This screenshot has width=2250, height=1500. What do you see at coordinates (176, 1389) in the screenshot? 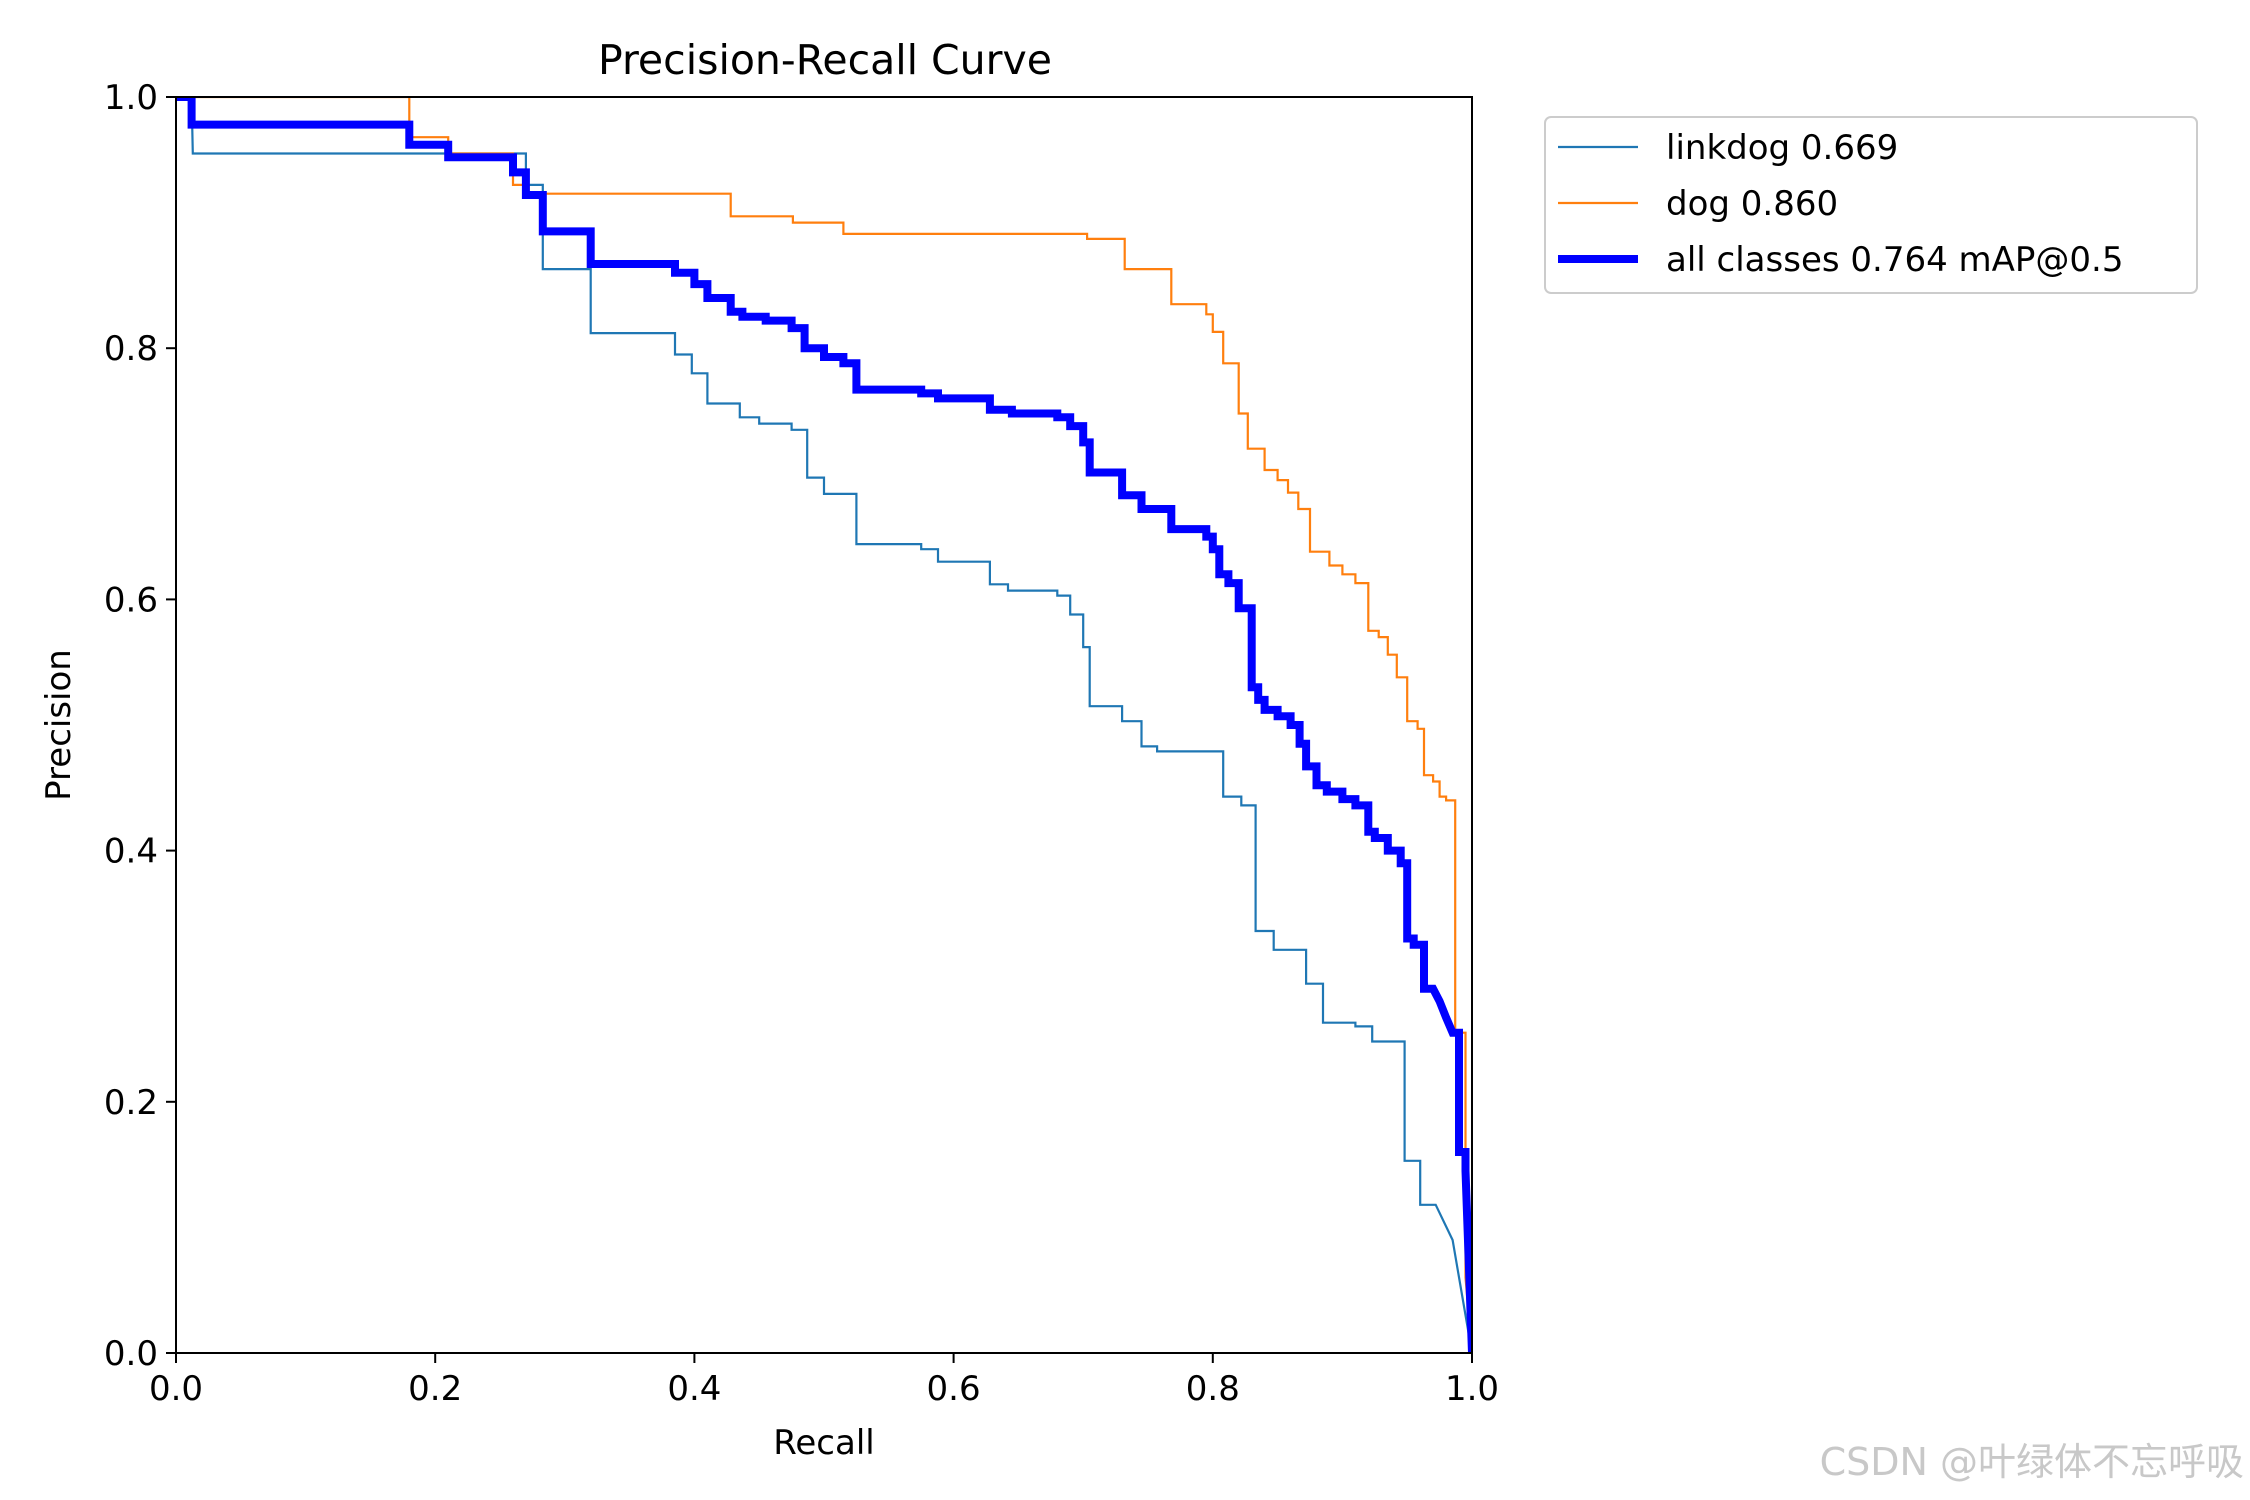
I see `x-tick-label: 0.0` at bounding box center [176, 1389].